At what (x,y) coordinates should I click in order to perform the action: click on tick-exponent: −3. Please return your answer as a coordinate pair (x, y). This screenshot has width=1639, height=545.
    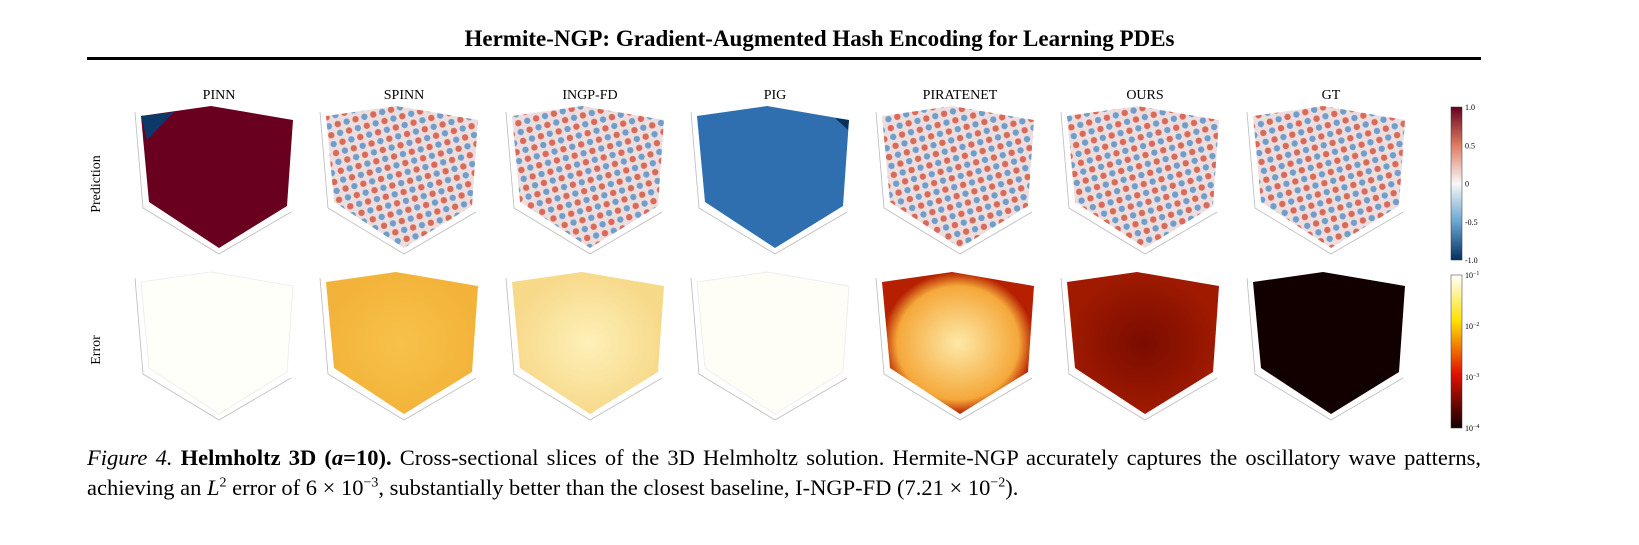
    Looking at the image, I should click on (1476, 376).